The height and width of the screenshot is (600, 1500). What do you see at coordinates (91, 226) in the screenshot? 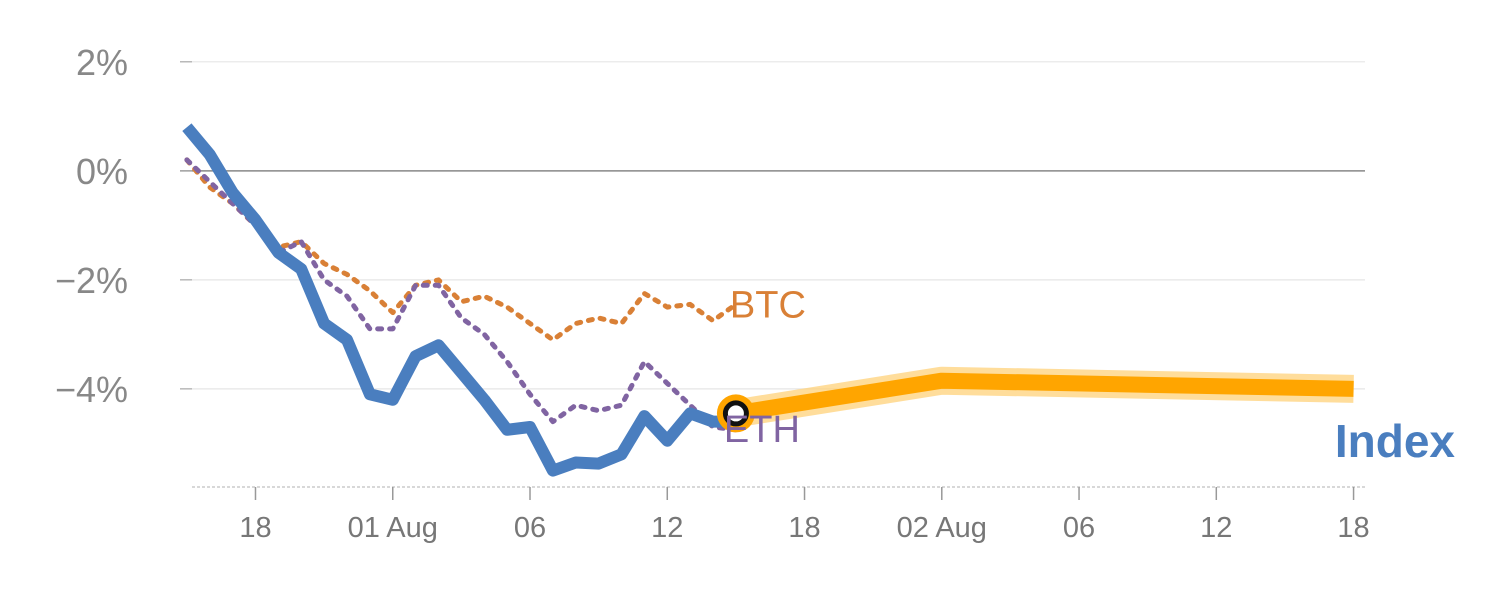
I see `y-axis-ticks: 2% 0% −2% −4%` at bounding box center [91, 226].